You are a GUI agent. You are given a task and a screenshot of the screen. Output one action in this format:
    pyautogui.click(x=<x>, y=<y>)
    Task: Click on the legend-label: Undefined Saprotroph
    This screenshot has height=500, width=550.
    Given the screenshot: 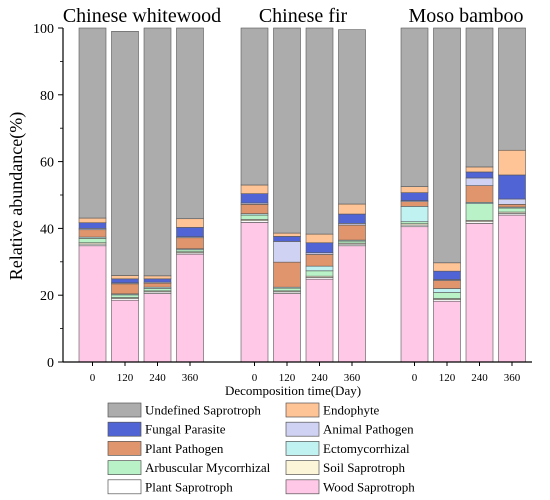 What is the action you would take?
    pyautogui.click(x=203, y=410)
    